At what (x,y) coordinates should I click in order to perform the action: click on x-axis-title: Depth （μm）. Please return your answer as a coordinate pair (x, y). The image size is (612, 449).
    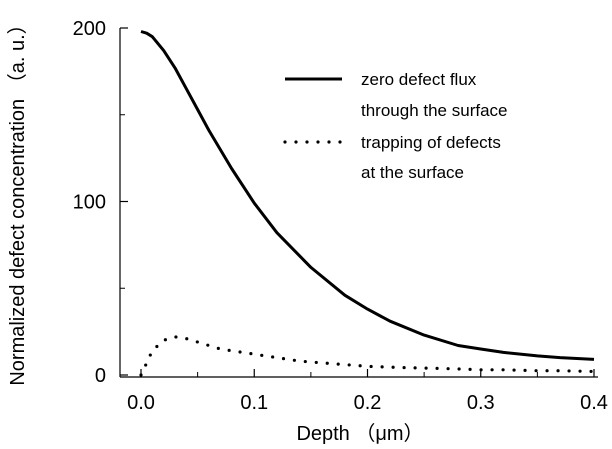
    Looking at the image, I should click on (359, 433).